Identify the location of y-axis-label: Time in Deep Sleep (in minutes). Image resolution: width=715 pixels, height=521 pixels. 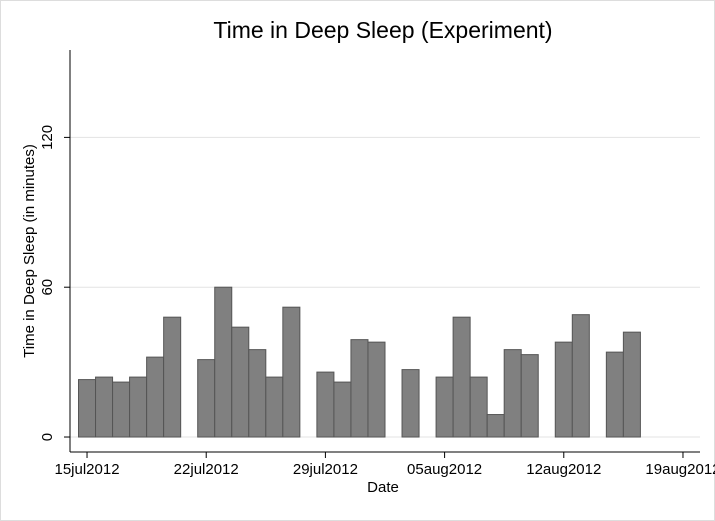
(29, 251).